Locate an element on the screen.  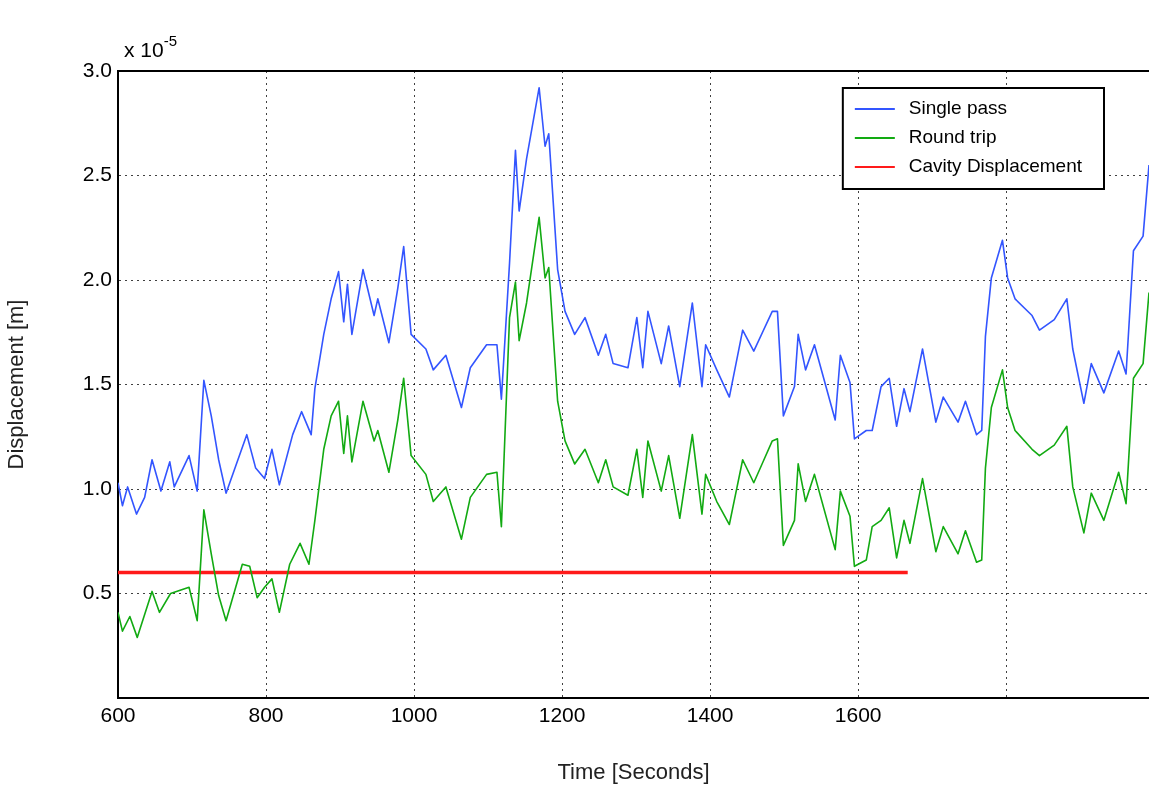
legend-label: Single pass is located at coordinates (958, 108).